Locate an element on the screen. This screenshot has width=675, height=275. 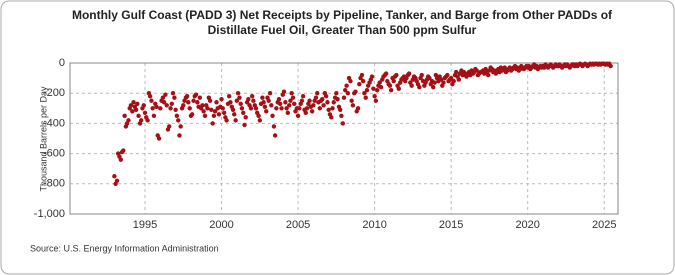
y-tick-label: -600 is located at coordinates (54, 154).